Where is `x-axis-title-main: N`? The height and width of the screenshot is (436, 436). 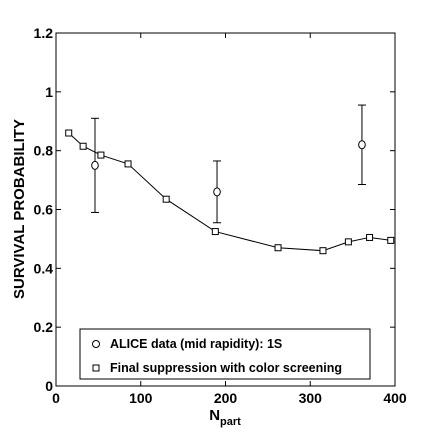
x-axis-title-main: N is located at coordinates (214, 415).